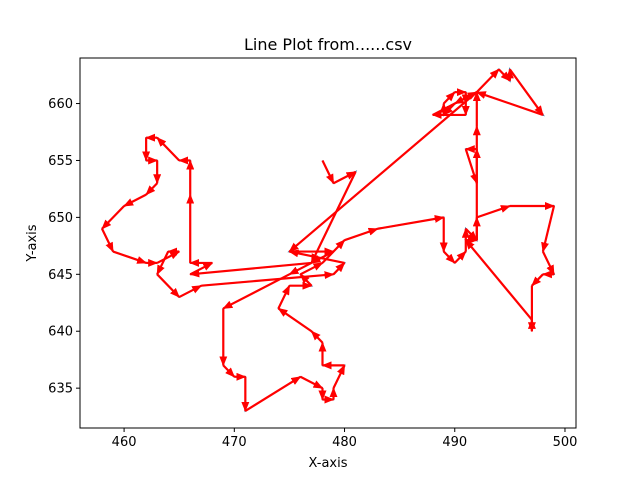  I want to click on y-axis-ticks: 635 640 645 650 655 660, so click(64, 247).